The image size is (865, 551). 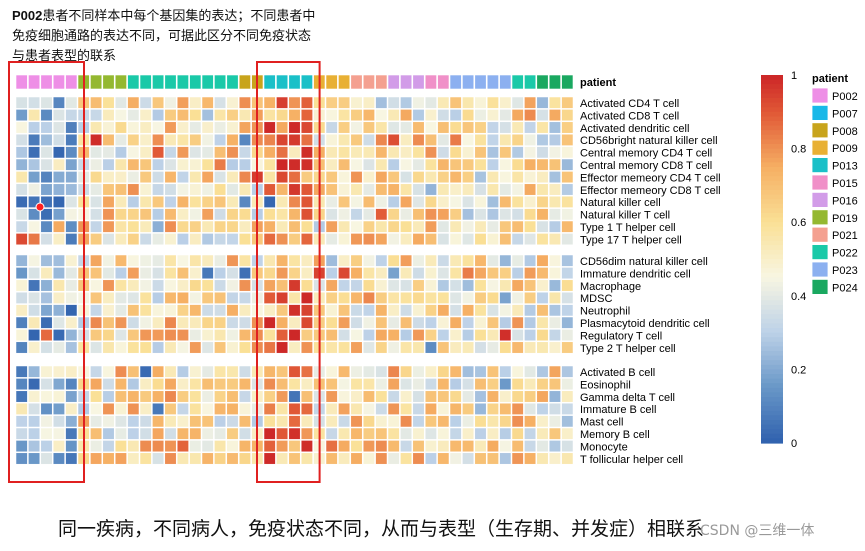 I want to click on row-label: Immature B cell, so click(x=618, y=410).